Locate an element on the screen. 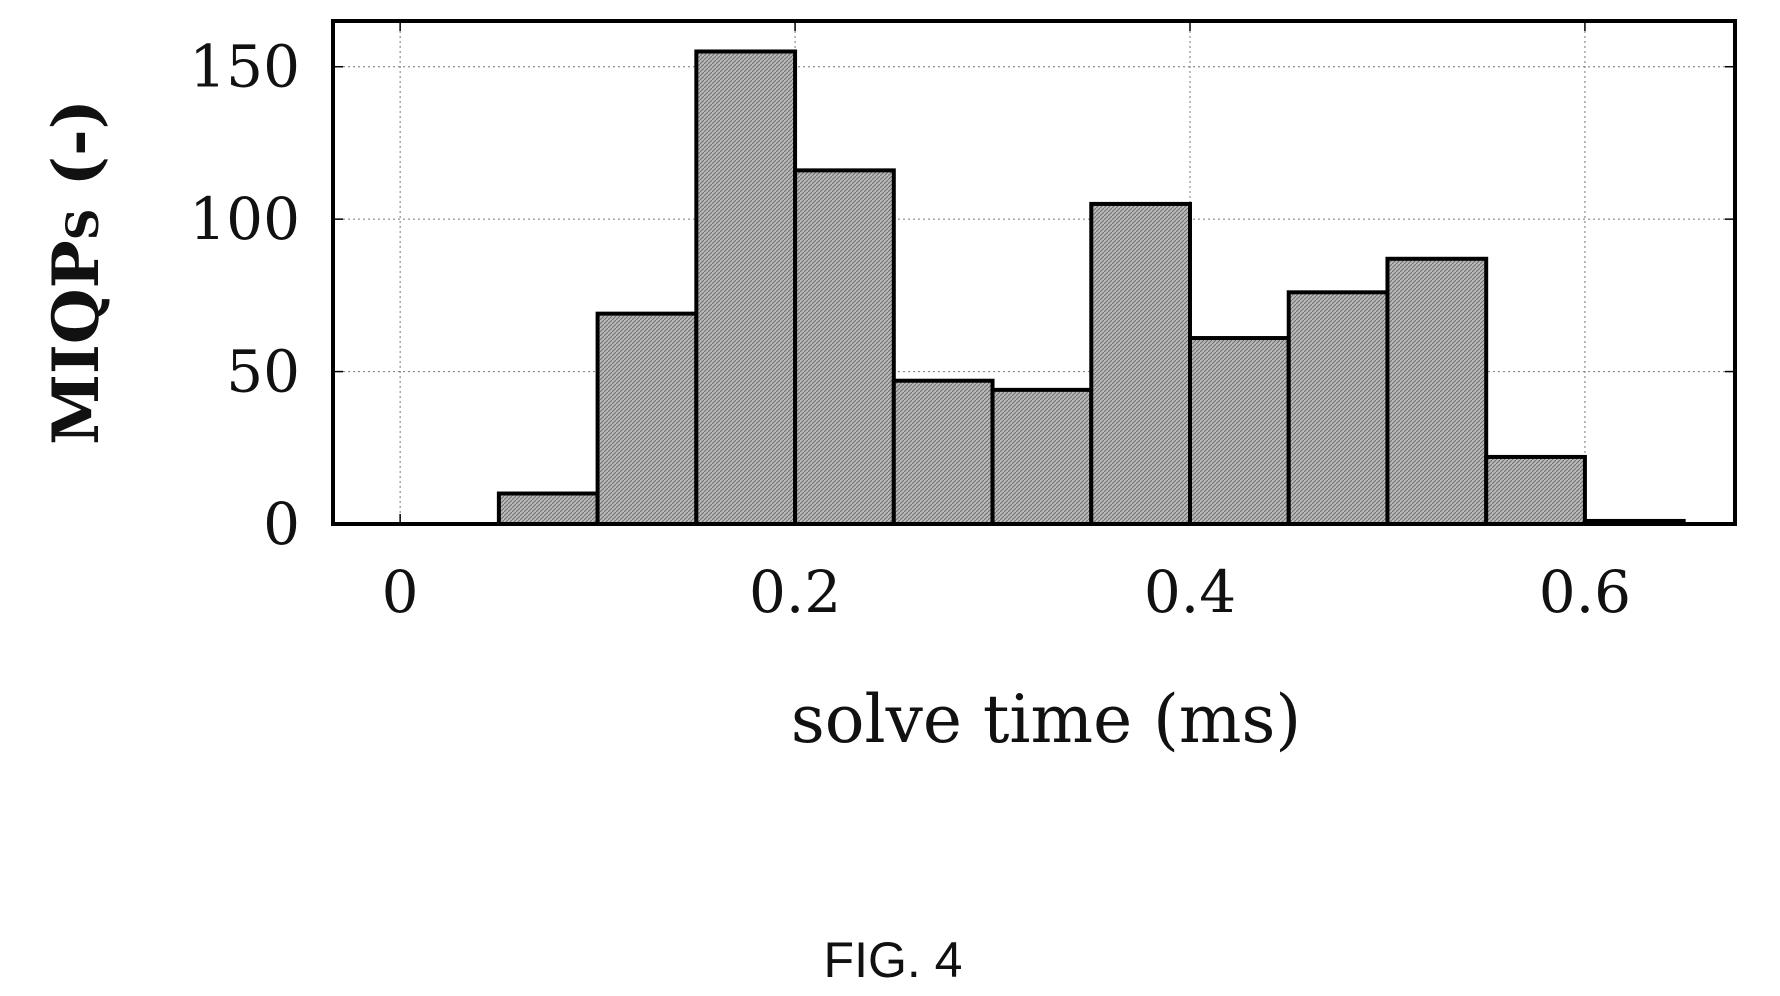  x-tick-label-0: 0 is located at coordinates (400, 592).